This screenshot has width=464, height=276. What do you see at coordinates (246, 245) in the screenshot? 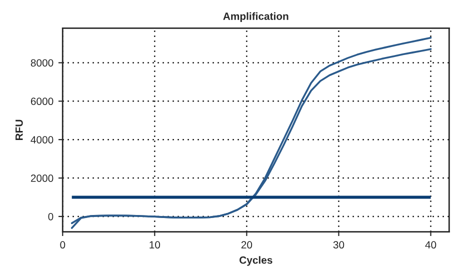
I see `x-tick-label: 20` at bounding box center [246, 245].